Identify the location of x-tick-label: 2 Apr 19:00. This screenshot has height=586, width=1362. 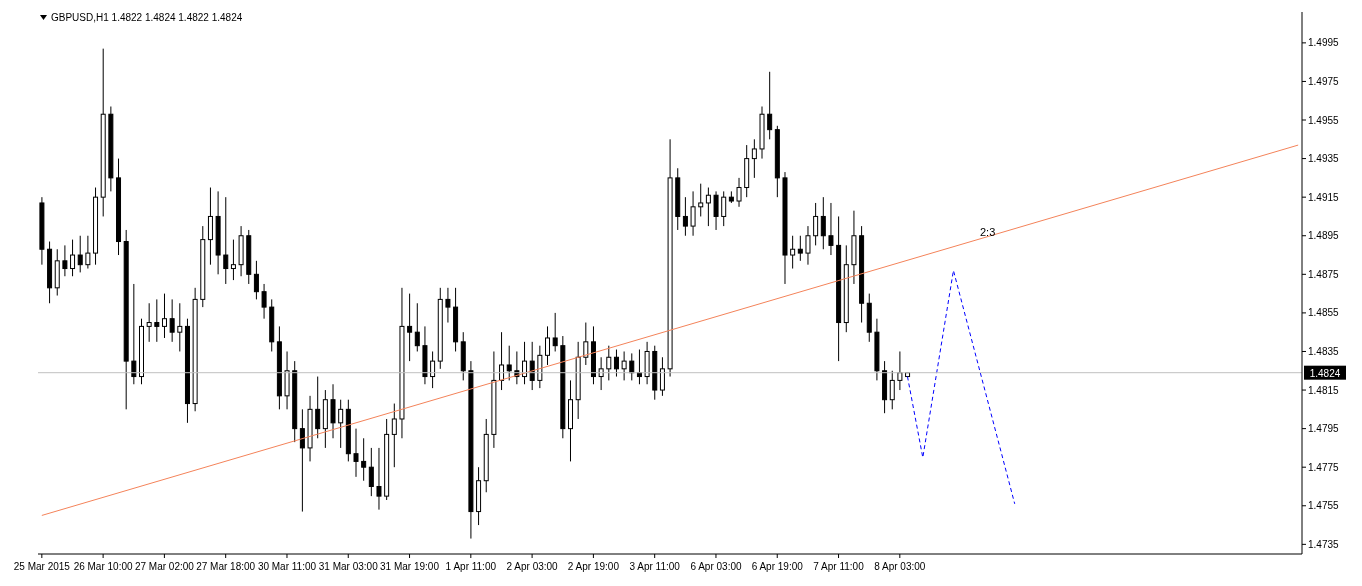
(593, 566).